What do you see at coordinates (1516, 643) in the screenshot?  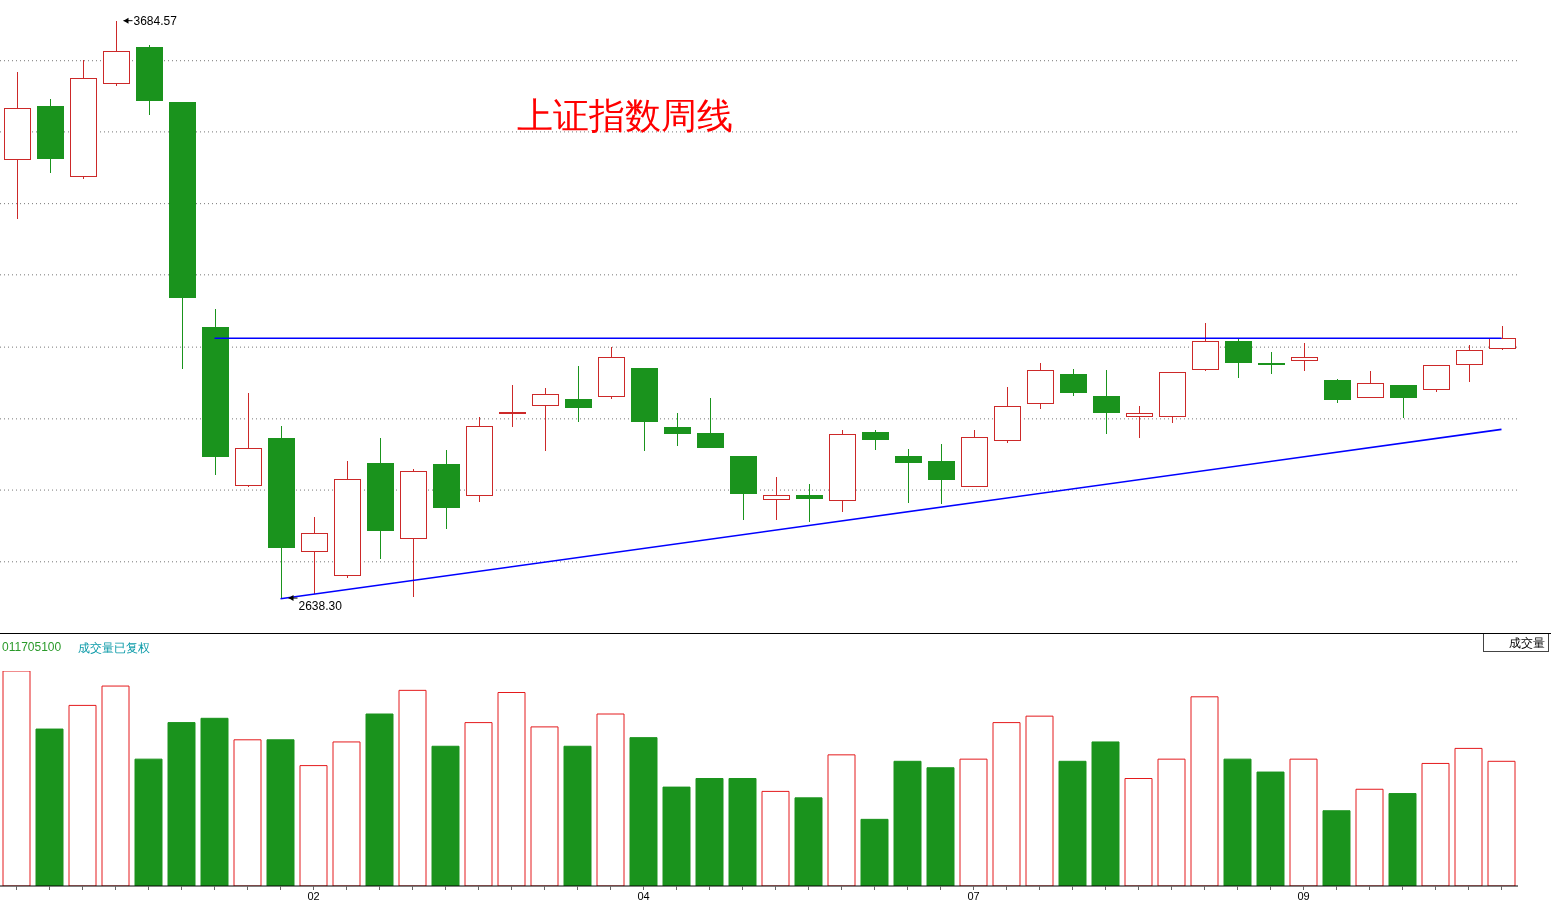 I see `text: 成交量` at bounding box center [1516, 643].